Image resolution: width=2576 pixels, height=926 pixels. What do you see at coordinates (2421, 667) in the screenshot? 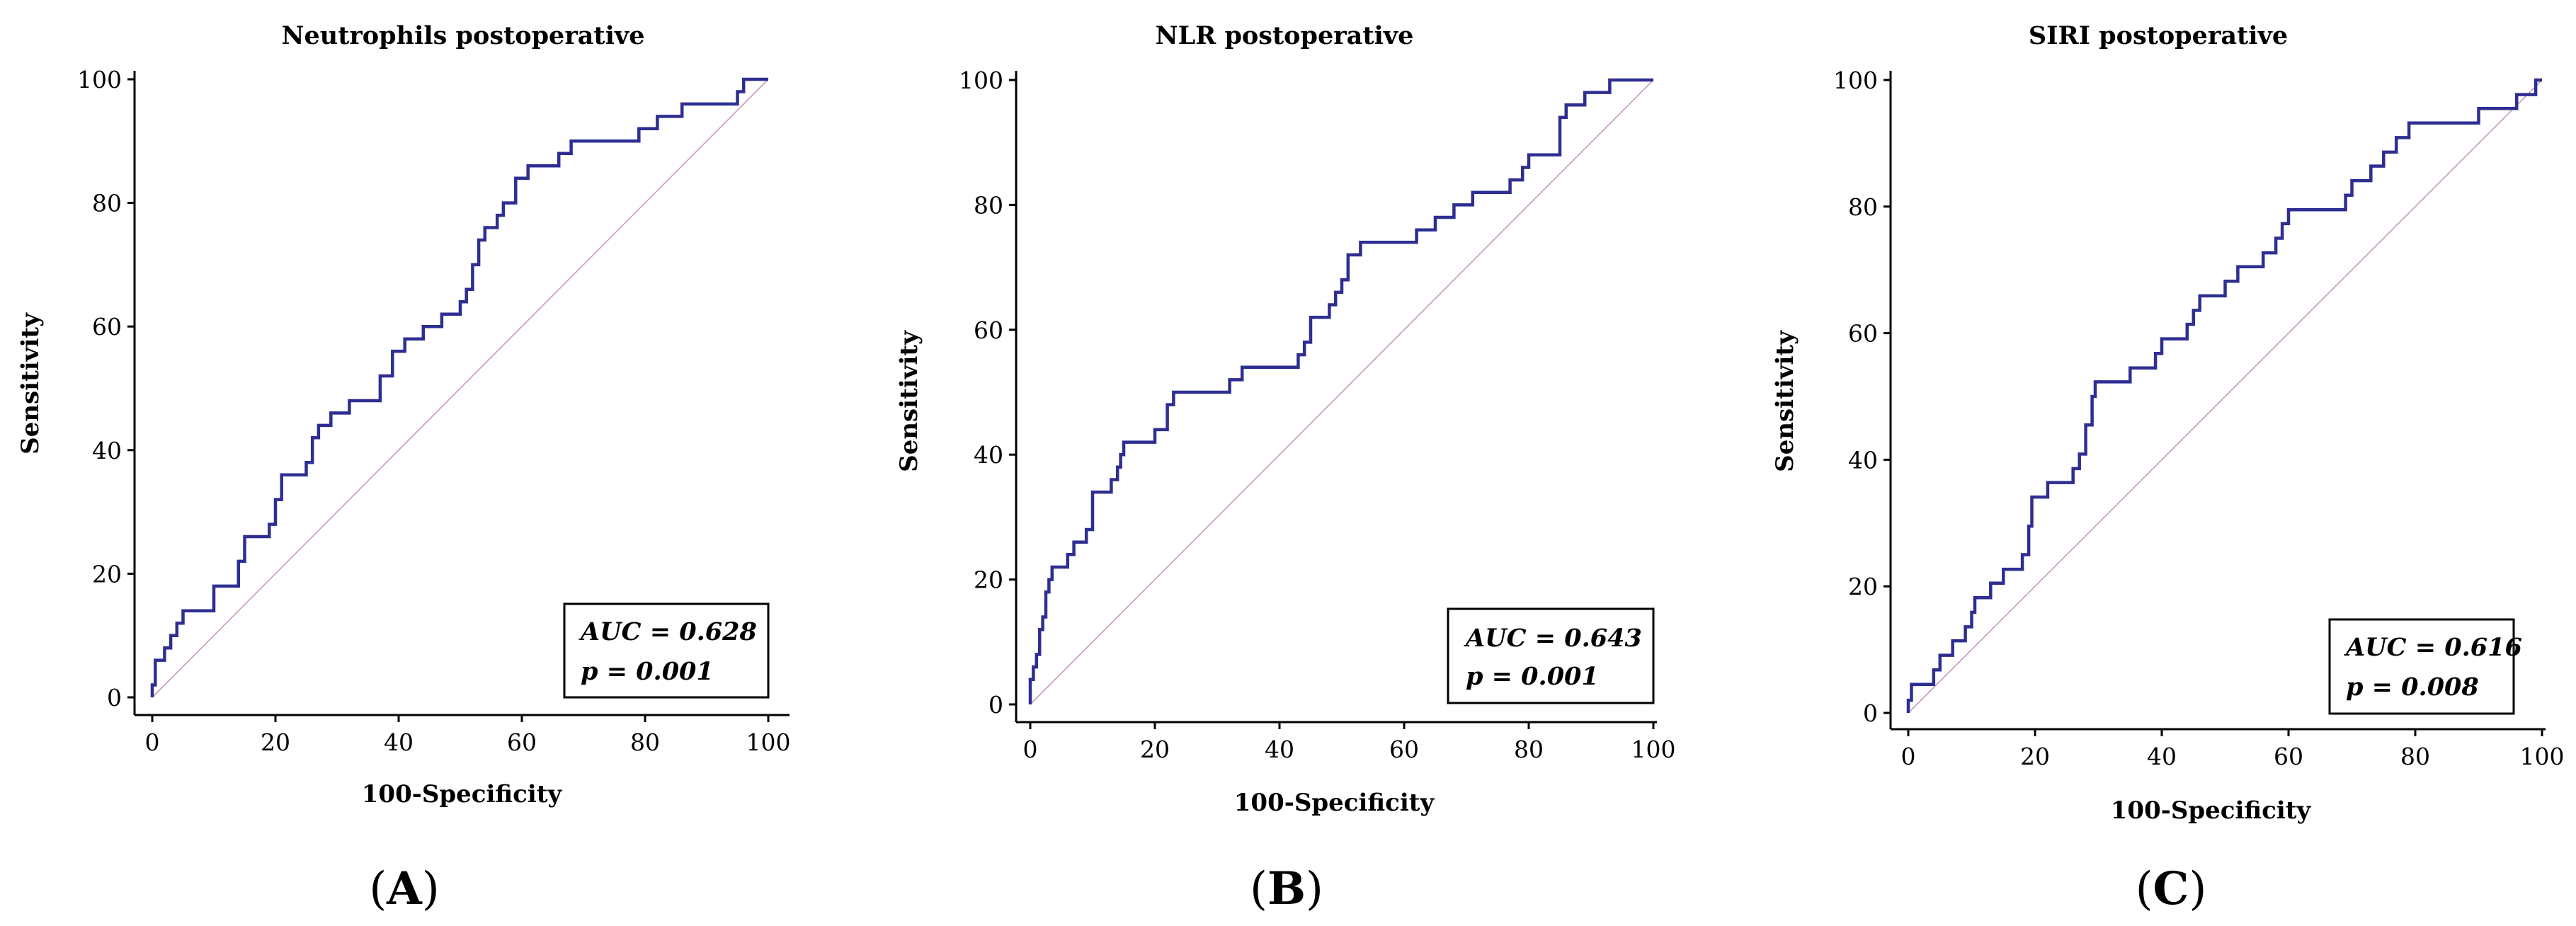
I see `chart-c-stats-box` at bounding box center [2421, 667].